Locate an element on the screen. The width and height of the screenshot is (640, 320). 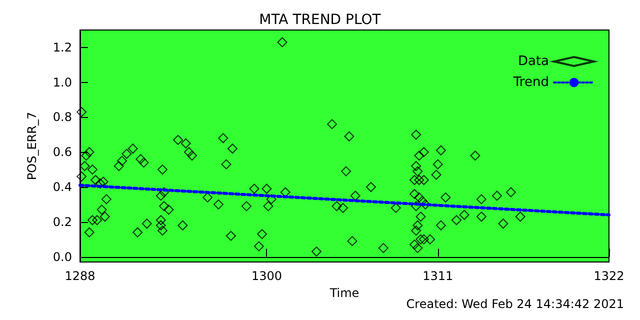
x-tick-label: 1300 is located at coordinates (266, 276).